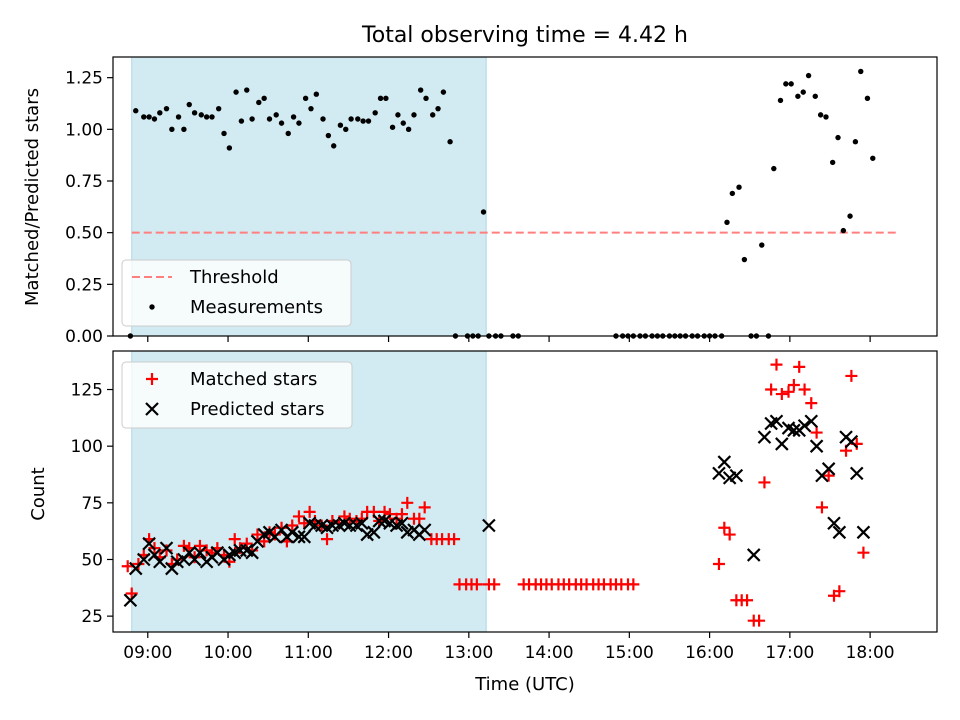  What do you see at coordinates (147, 653) in the screenshot?
I see `x-tick-label: 09:00` at bounding box center [147, 653].